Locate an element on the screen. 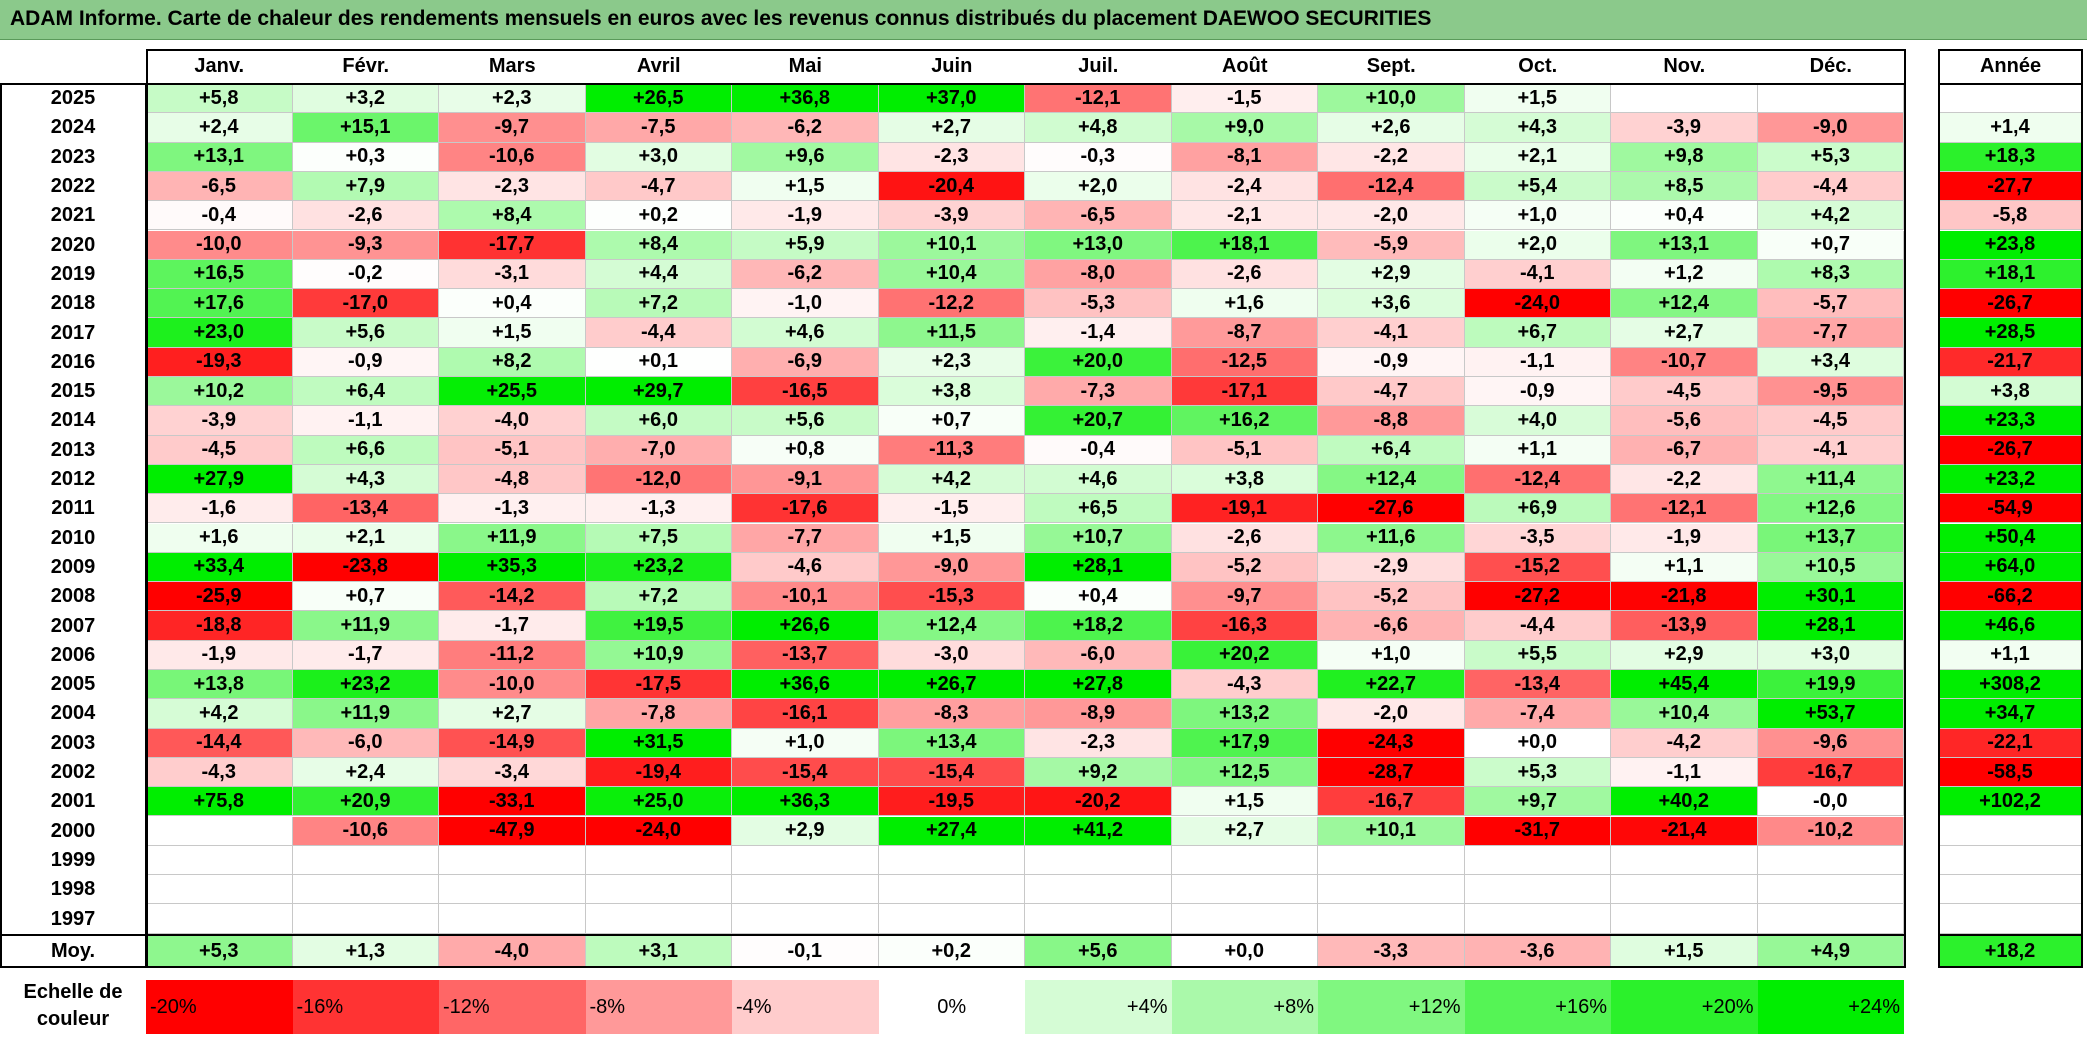  heatmap-cell: +26,6 is located at coordinates (805, 626).